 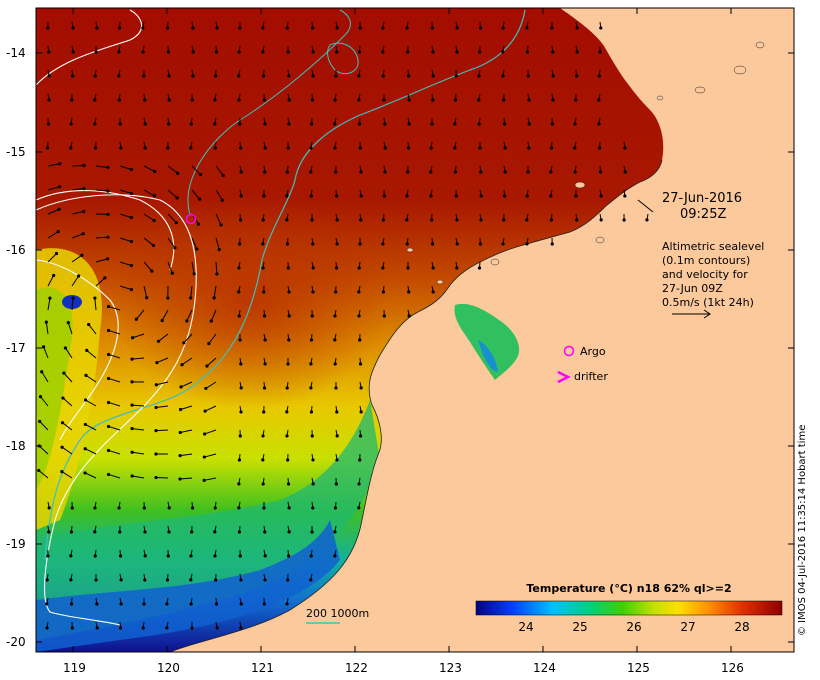 What do you see at coordinates (705, 274) in the screenshot?
I see `altimetry-line: and velocity for` at bounding box center [705, 274].